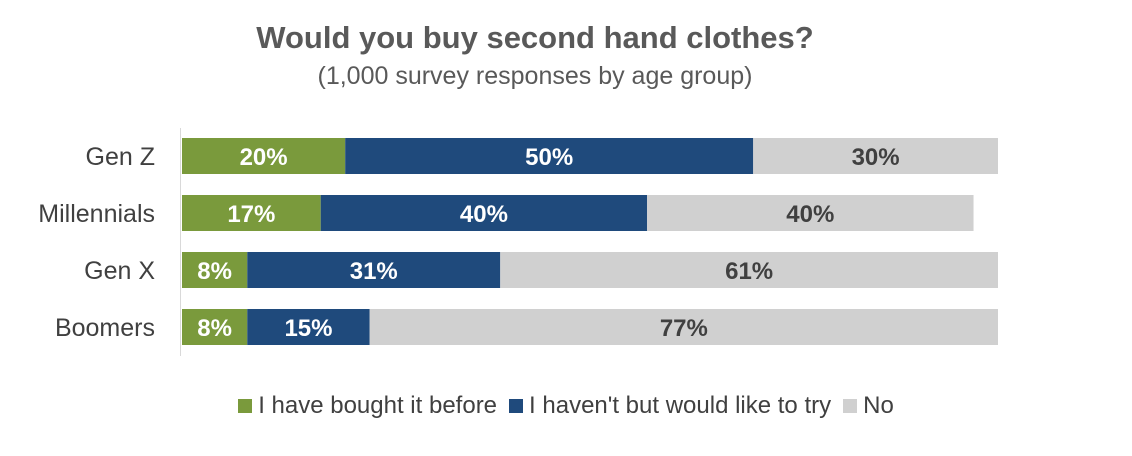  Describe the element at coordinates (120, 157) in the screenshot. I see `category-label: Gen Z` at that location.